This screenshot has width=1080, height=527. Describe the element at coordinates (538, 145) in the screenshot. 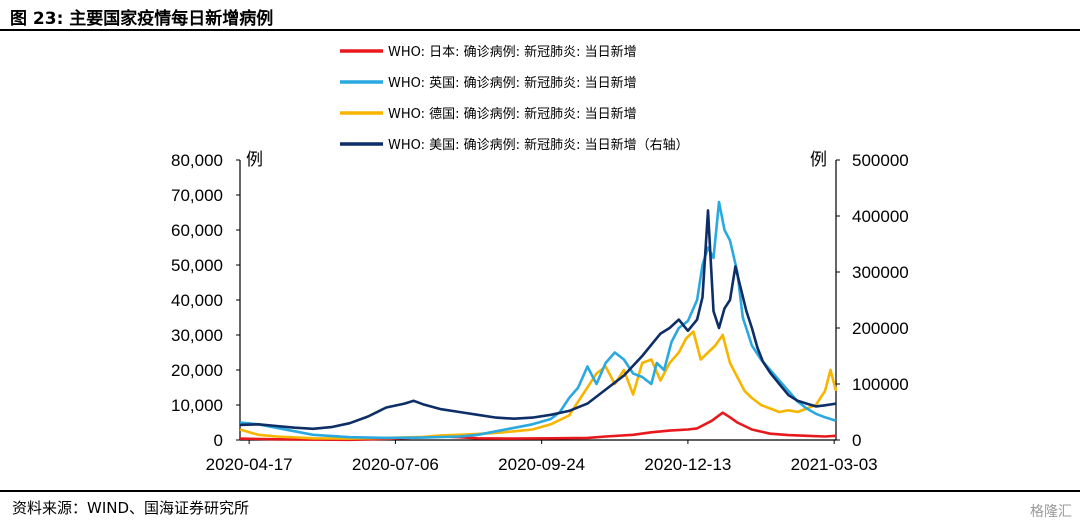

I see `legend-label-usa: WHO: 美国: 确诊病例: 新冠肺炎: 当日新增（右轴）` at that location.